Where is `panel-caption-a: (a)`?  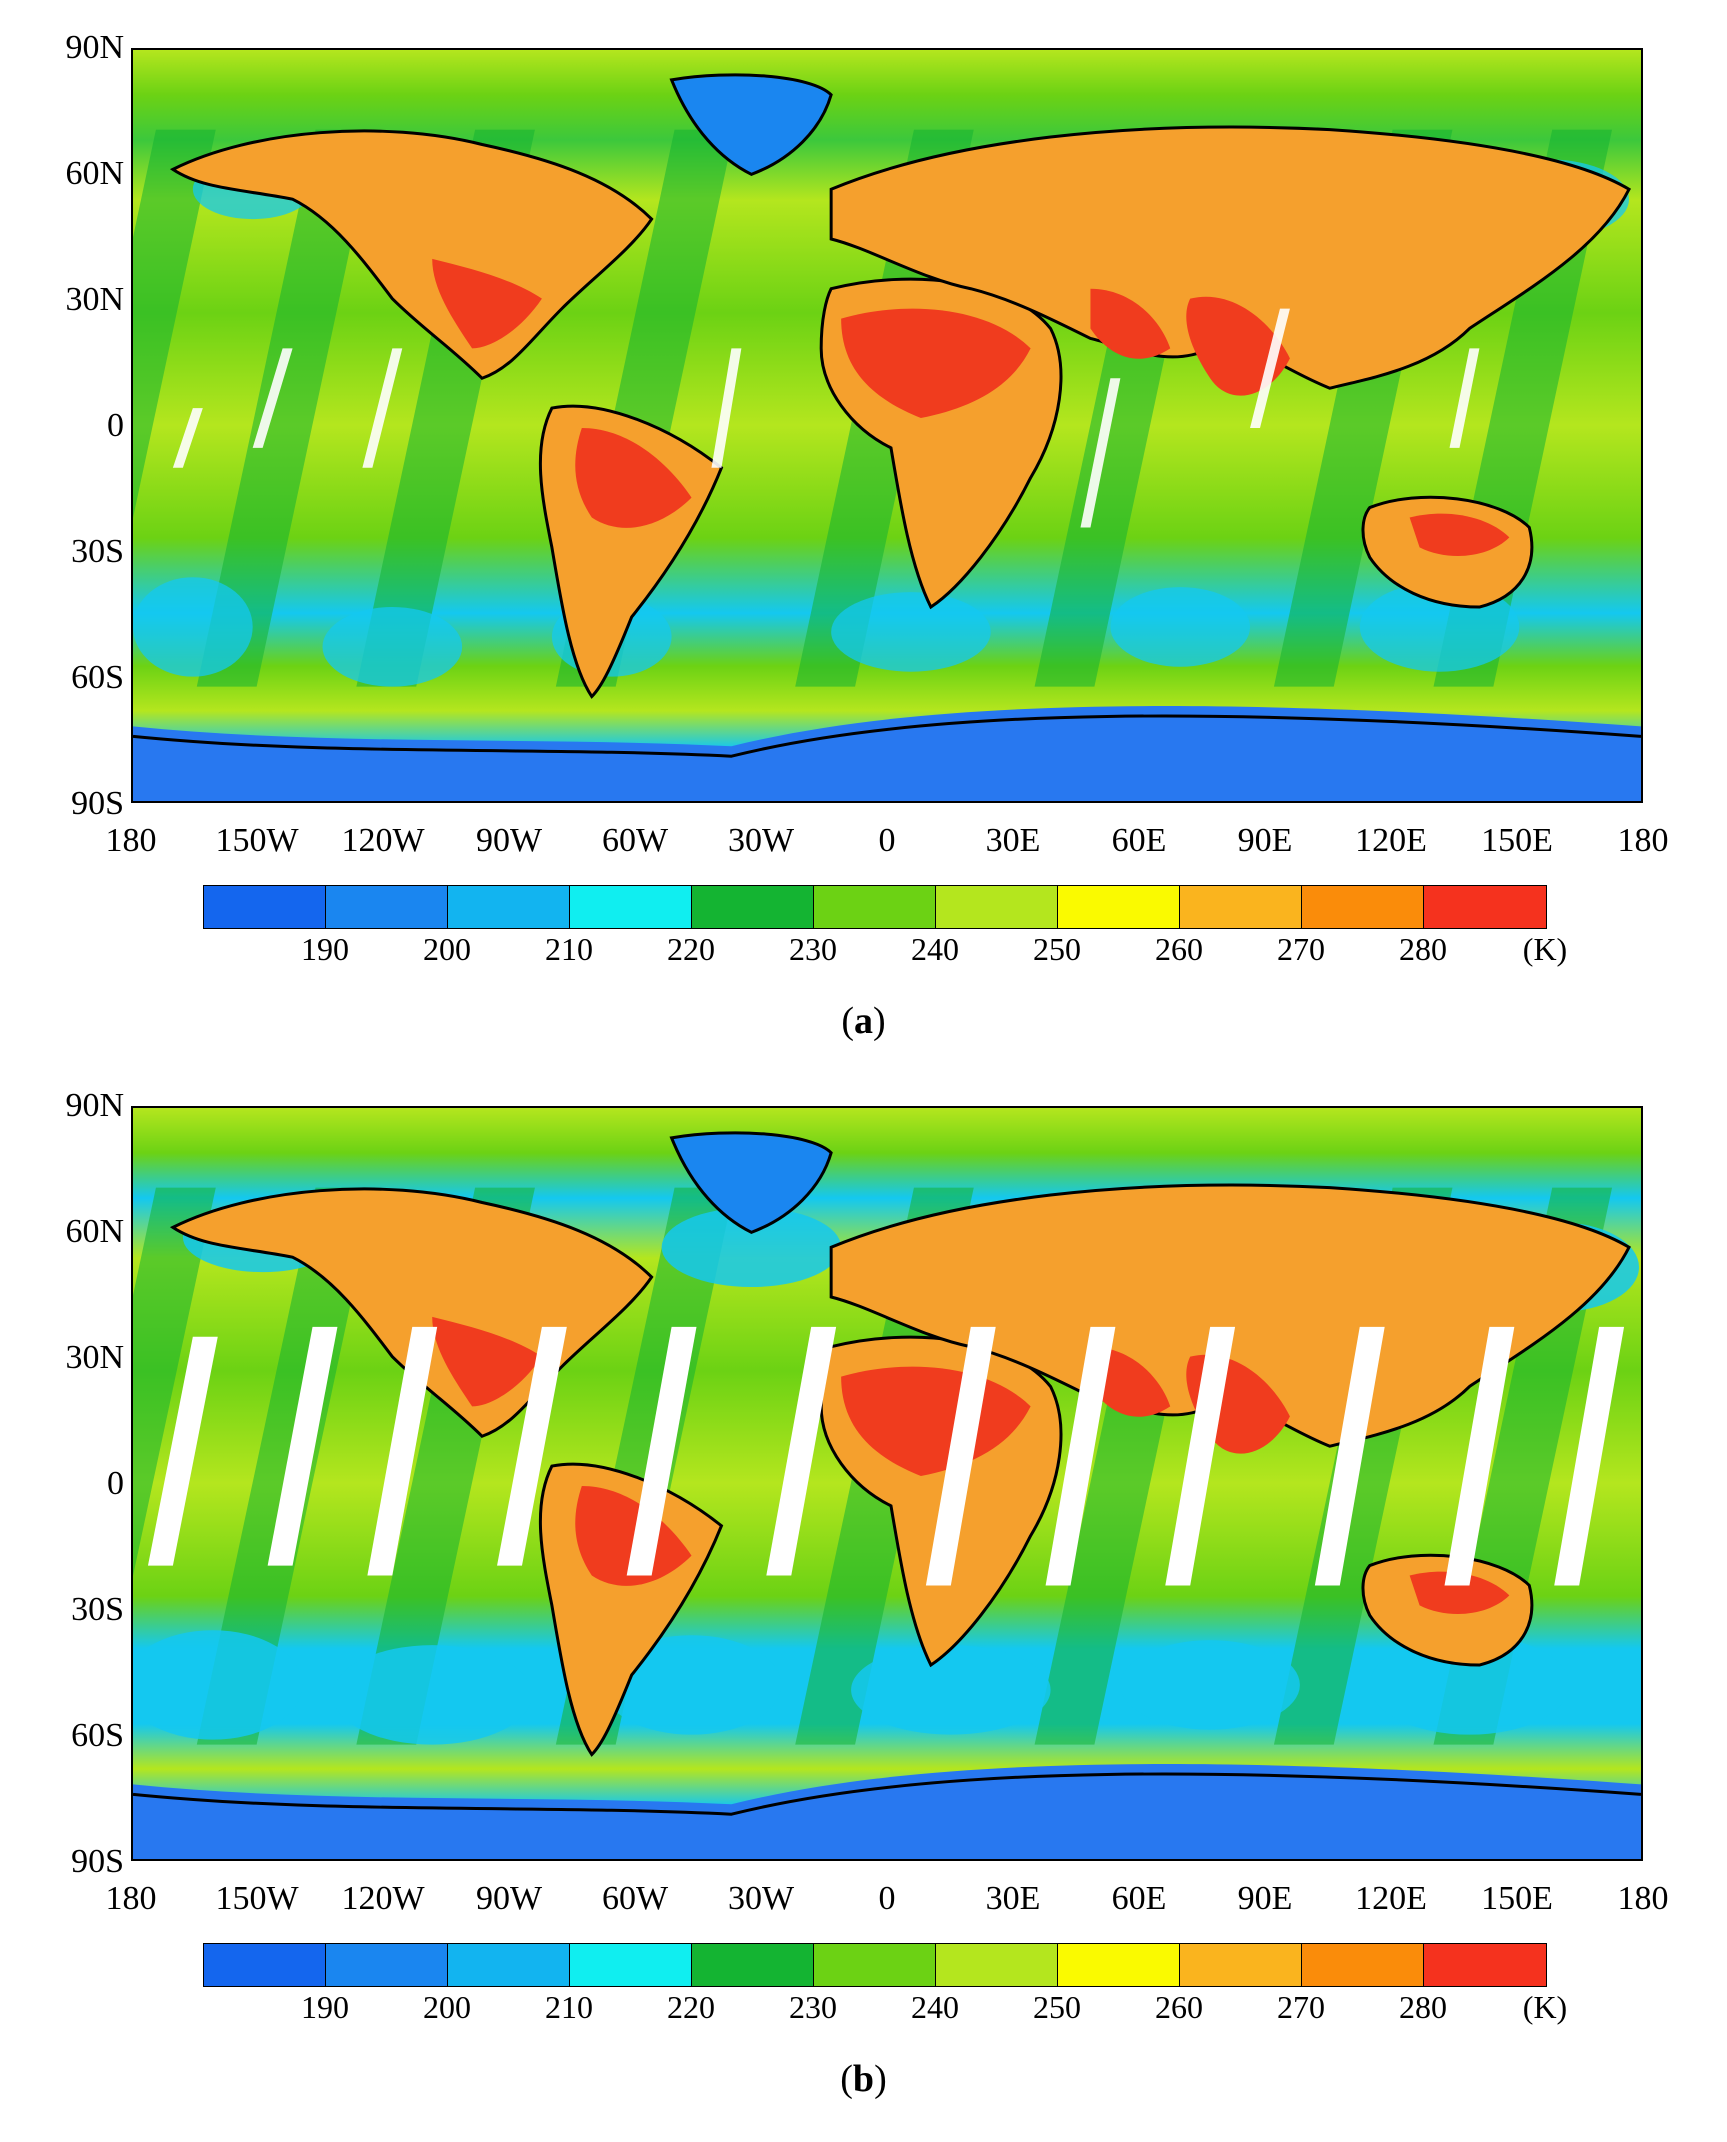 panel-caption-a: (a) is located at coordinates (863, 1021).